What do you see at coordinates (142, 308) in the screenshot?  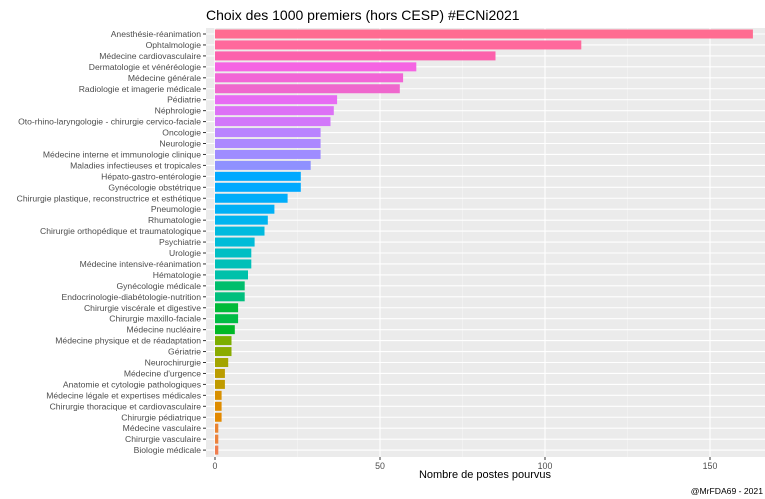 I see `y-tick-label: Chirurgie viscérale et digestive` at bounding box center [142, 308].